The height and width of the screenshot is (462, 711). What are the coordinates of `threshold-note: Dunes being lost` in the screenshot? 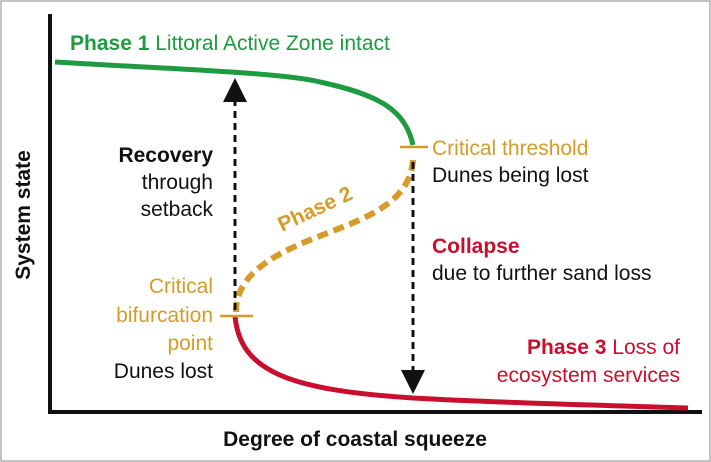 It's located at (510, 175).